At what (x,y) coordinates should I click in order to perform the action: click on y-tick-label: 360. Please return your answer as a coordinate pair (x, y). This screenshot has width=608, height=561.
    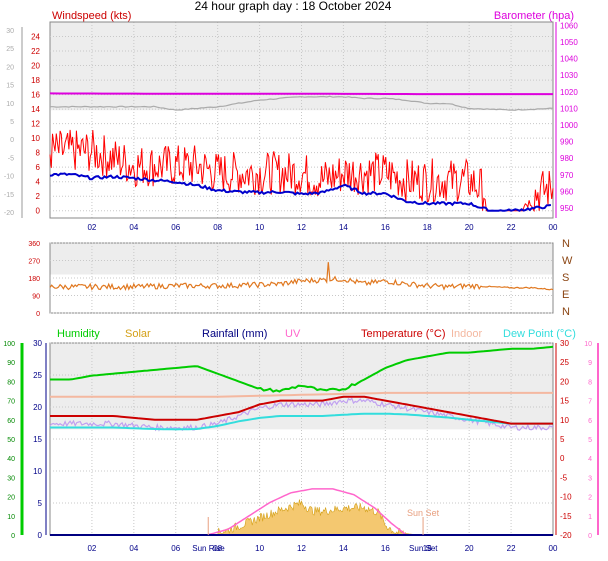
    Looking at the image, I should click on (34, 244).